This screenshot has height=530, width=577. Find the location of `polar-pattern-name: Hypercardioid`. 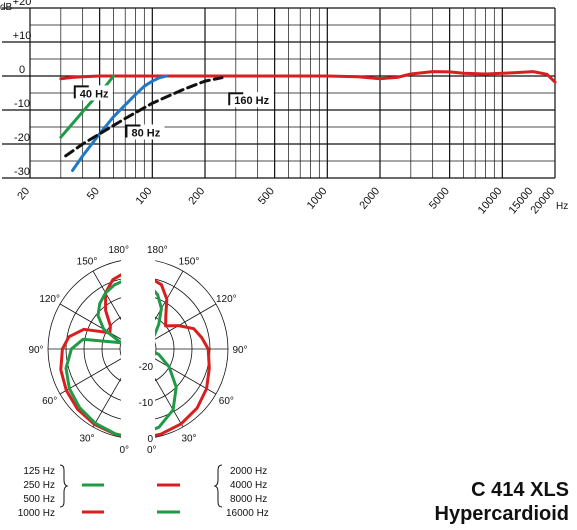

polar-pattern-name: Hypercardioid is located at coordinates (501, 514).